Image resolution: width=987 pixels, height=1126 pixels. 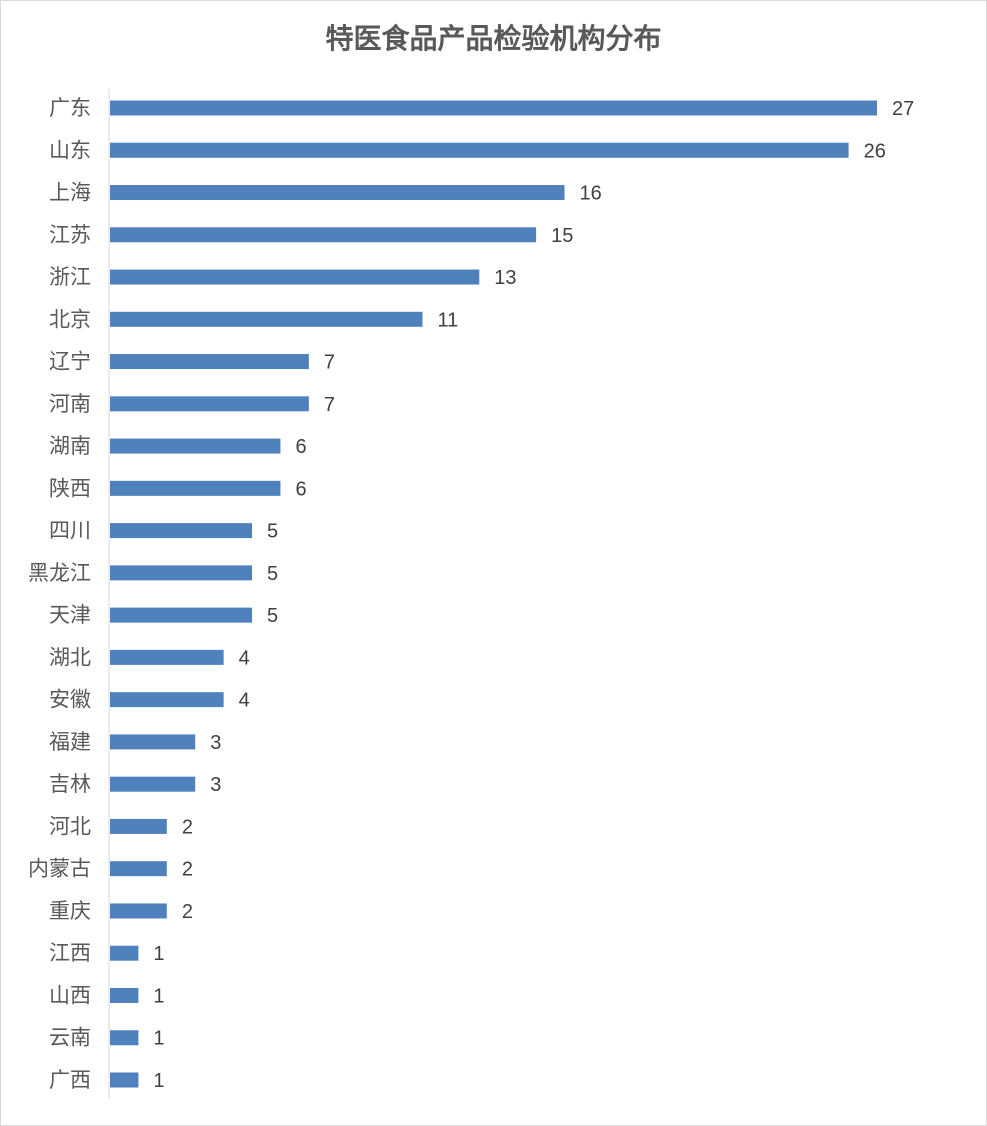 I want to click on category-label: 福建, so click(x=70, y=742).